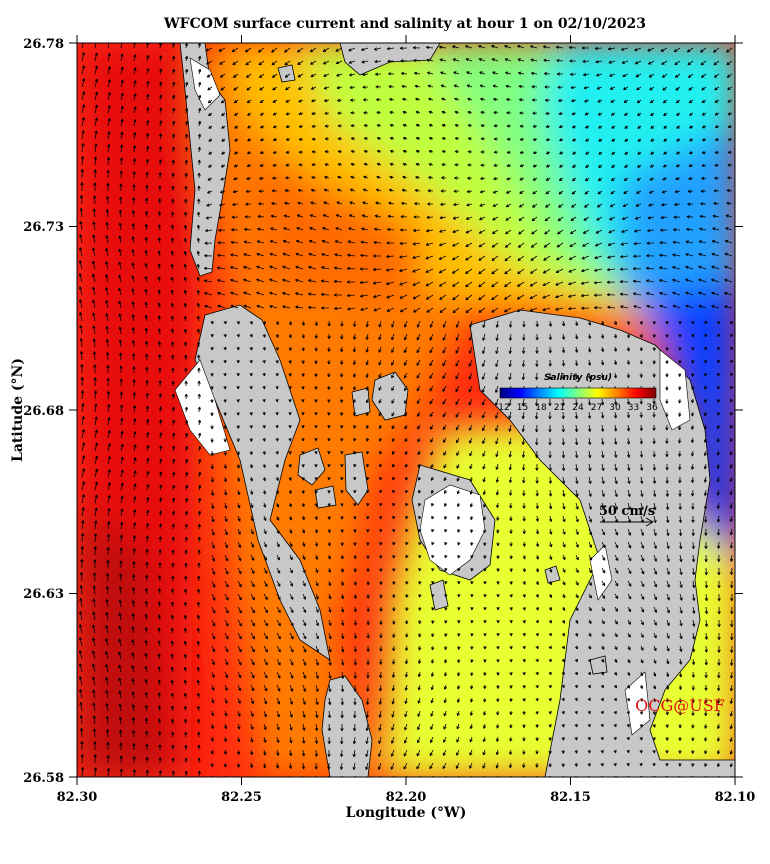 The image size is (770, 864). Describe the element at coordinates (652, 408) in the screenshot. I see `colorbar-tick-label: 36` at that location.